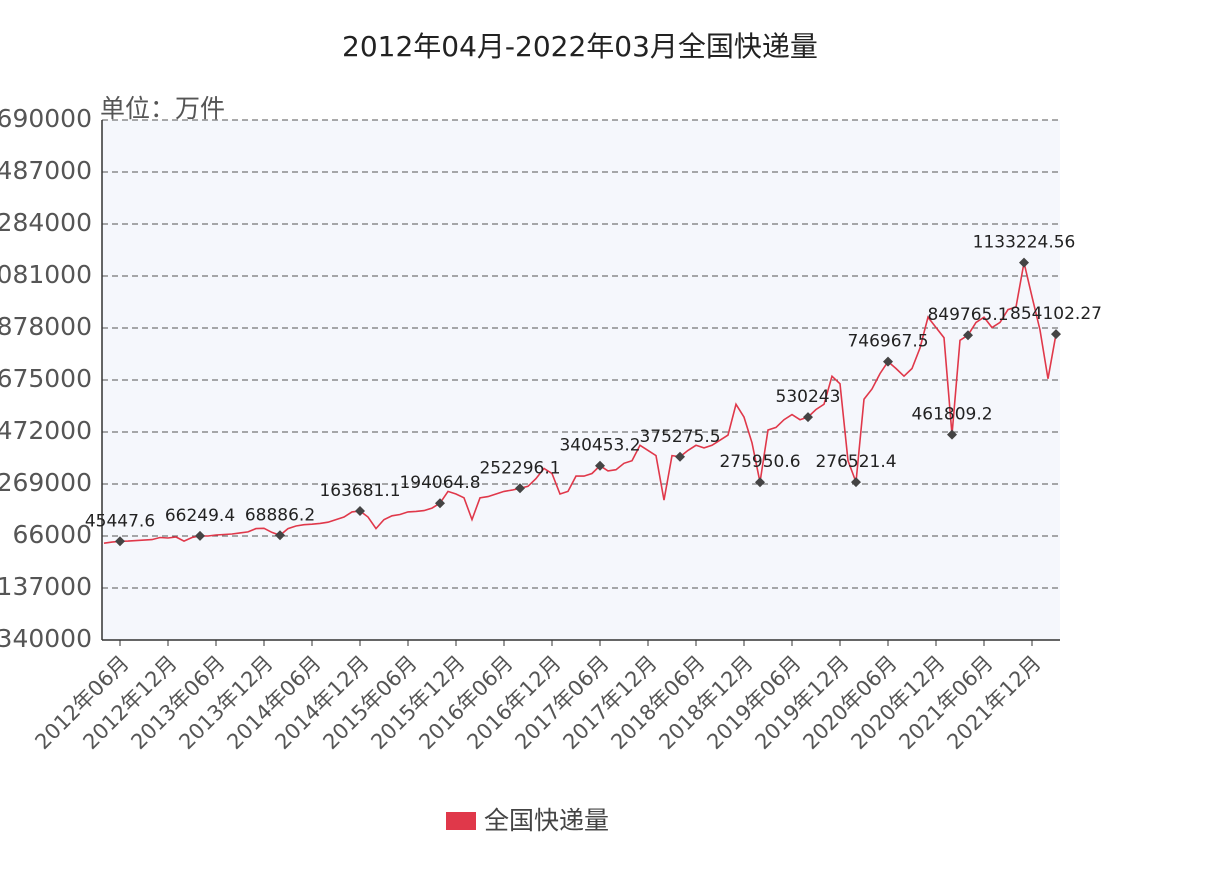 The height and width of the screenshot is (872, 1220). I want to click on y-tick-label: -137000, so click(46, 586).